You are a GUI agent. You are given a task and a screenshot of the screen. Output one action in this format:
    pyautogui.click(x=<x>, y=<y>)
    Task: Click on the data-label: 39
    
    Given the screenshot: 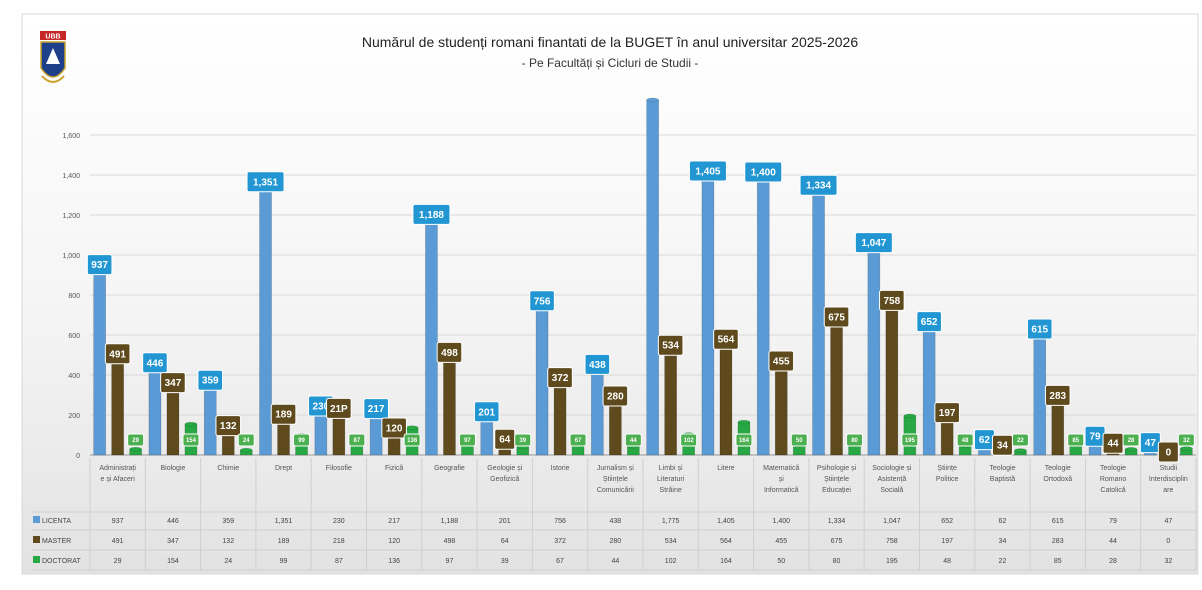 What is the action you would take?
    pyautogui.click(x=522, y=441)
    